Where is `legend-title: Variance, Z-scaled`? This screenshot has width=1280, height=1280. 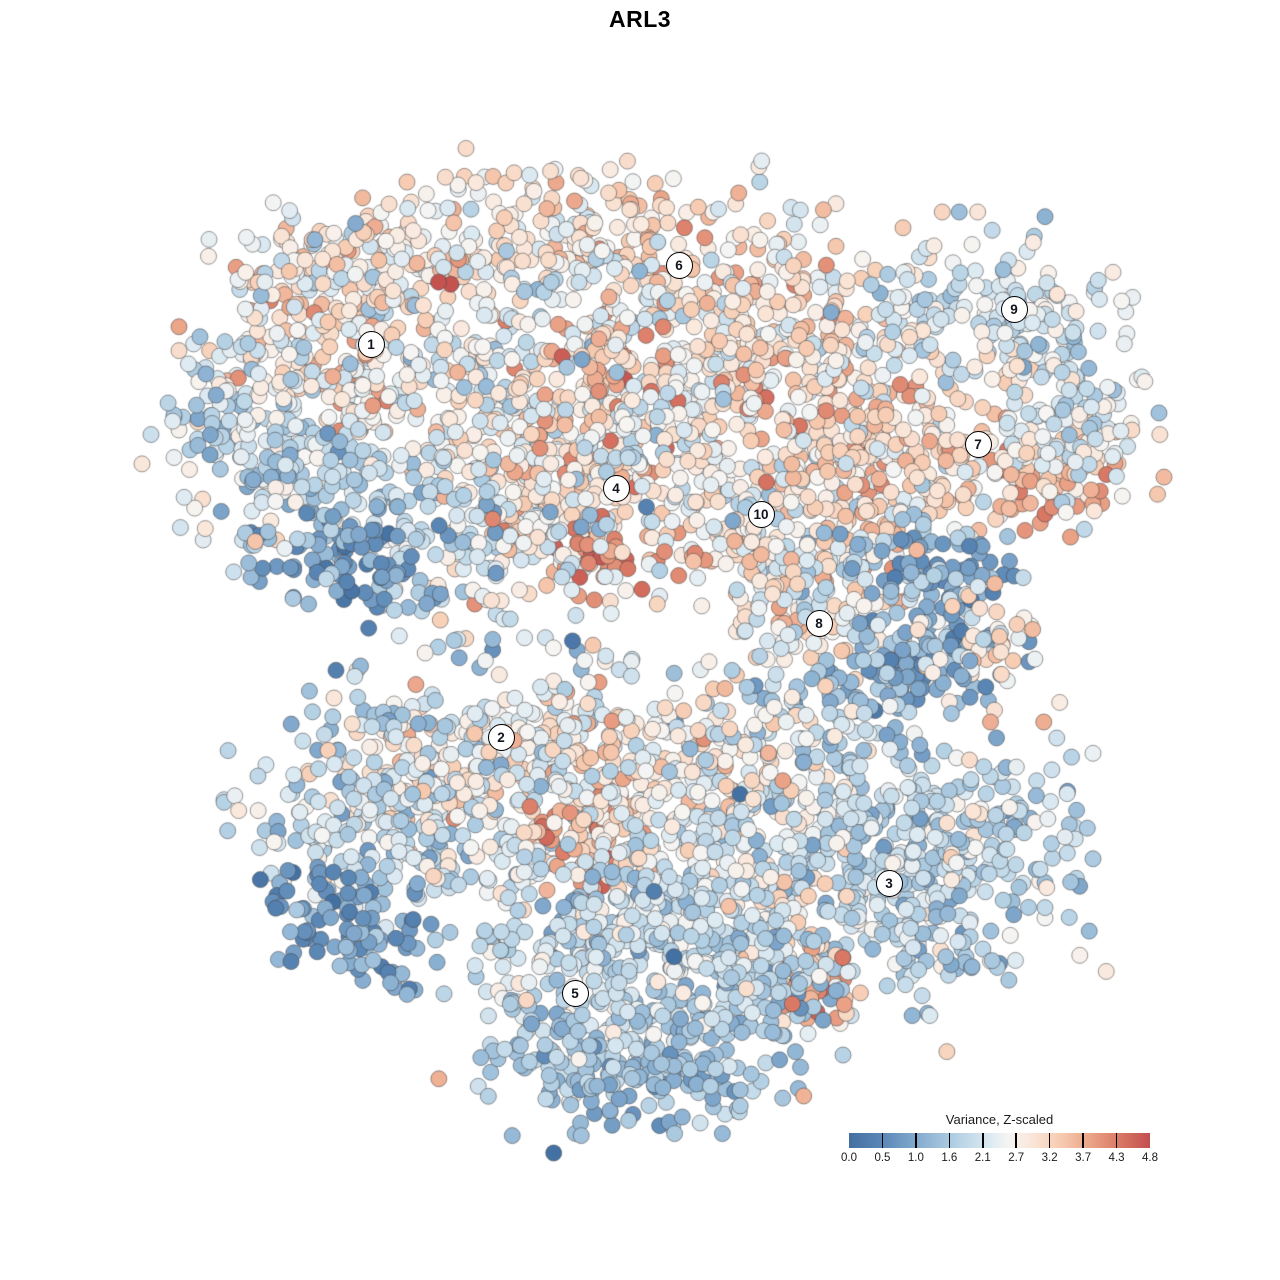 legend-title: Variance, Z-scaled is located at coordinates (999, 1119).